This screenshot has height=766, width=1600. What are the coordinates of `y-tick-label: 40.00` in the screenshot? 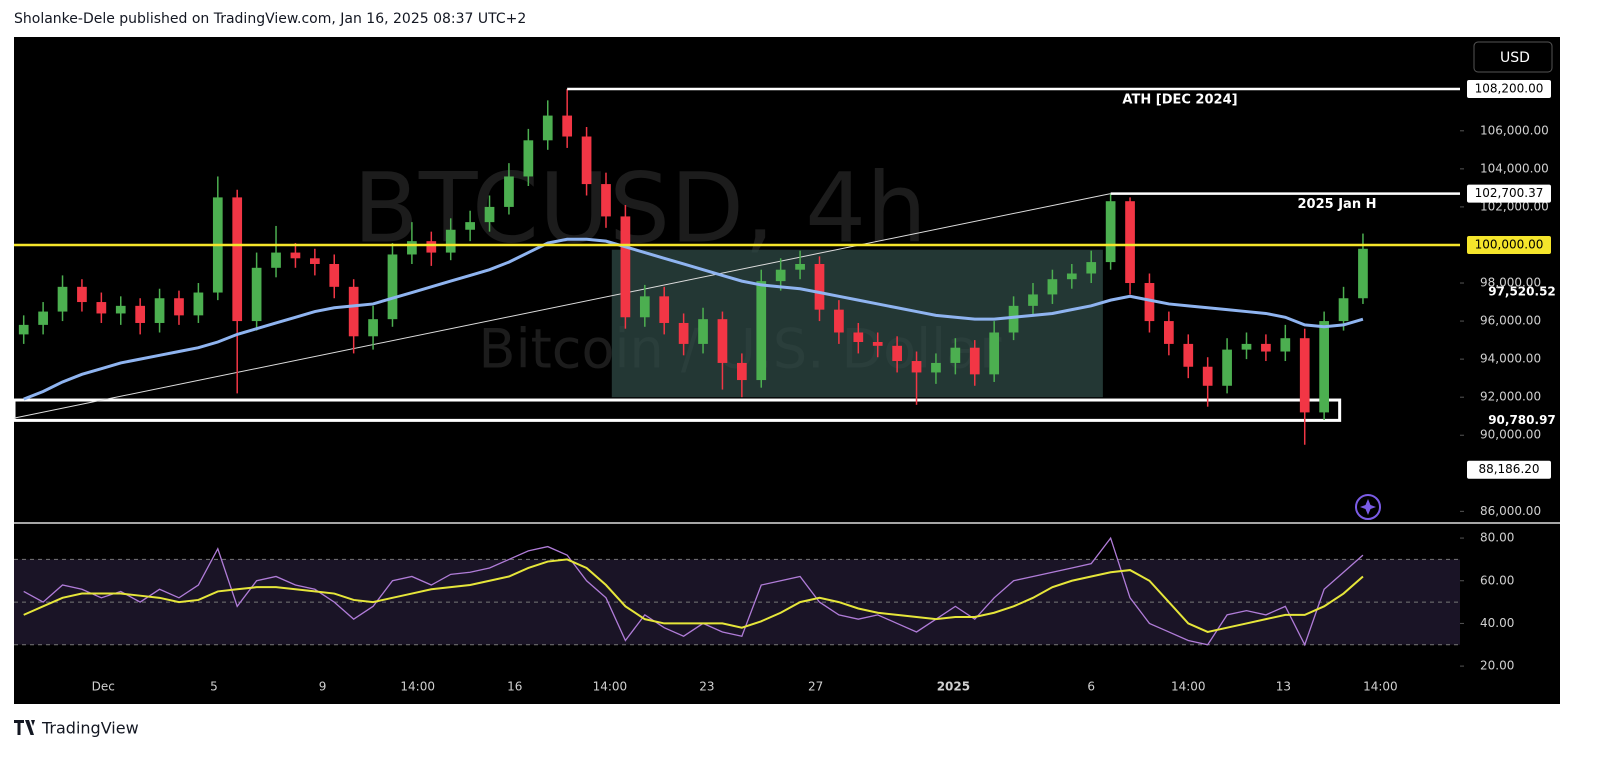 It's located at (1497, 623).